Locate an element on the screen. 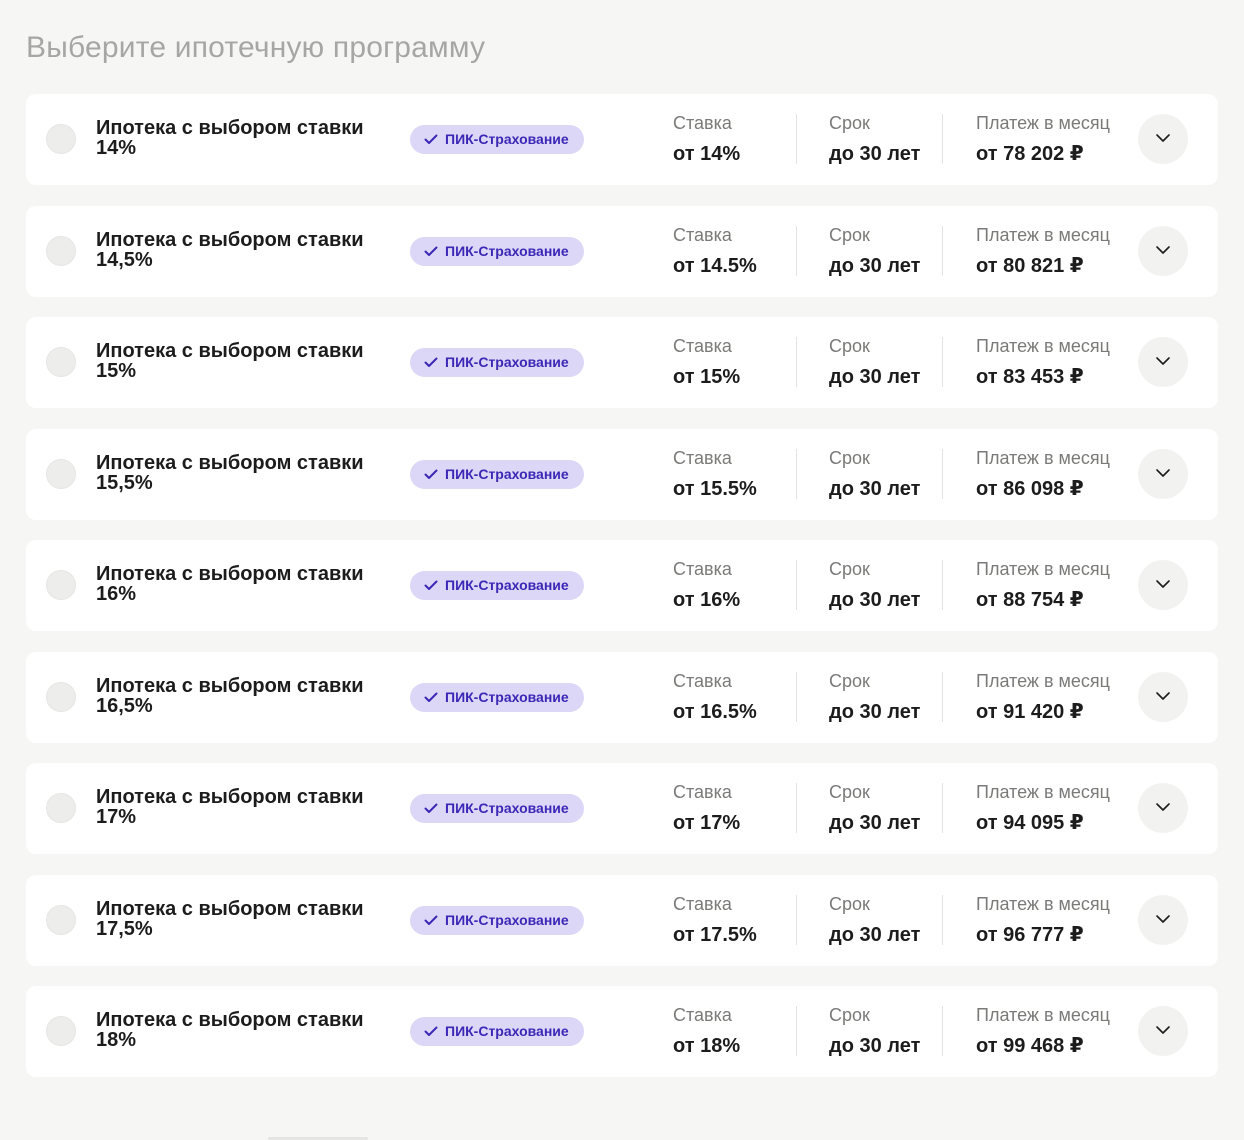 The height and width of the screenshot is (1140, 1244). rate-value: от 18% is located at coordinates (707, 1046).